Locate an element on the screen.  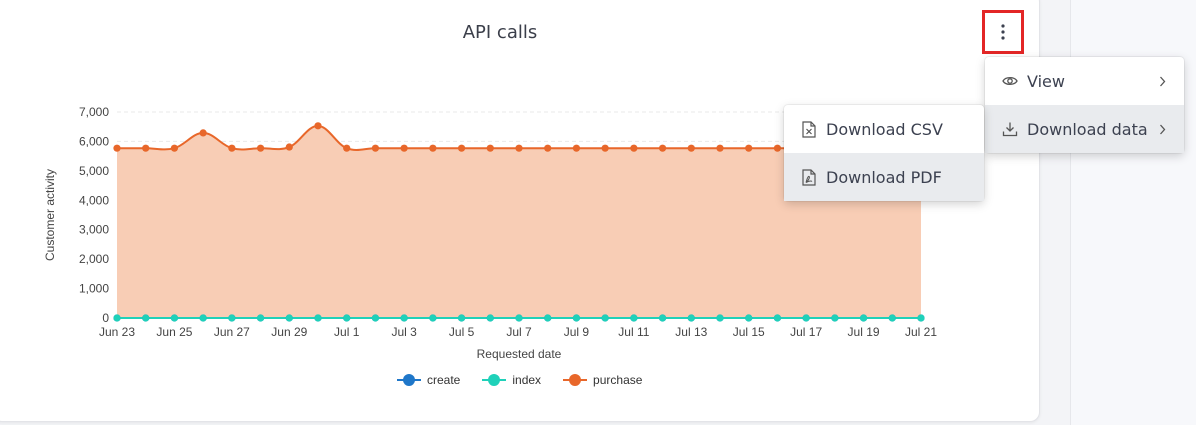
x-tick-label: Jul 7 is located at coordinates (519, 332).